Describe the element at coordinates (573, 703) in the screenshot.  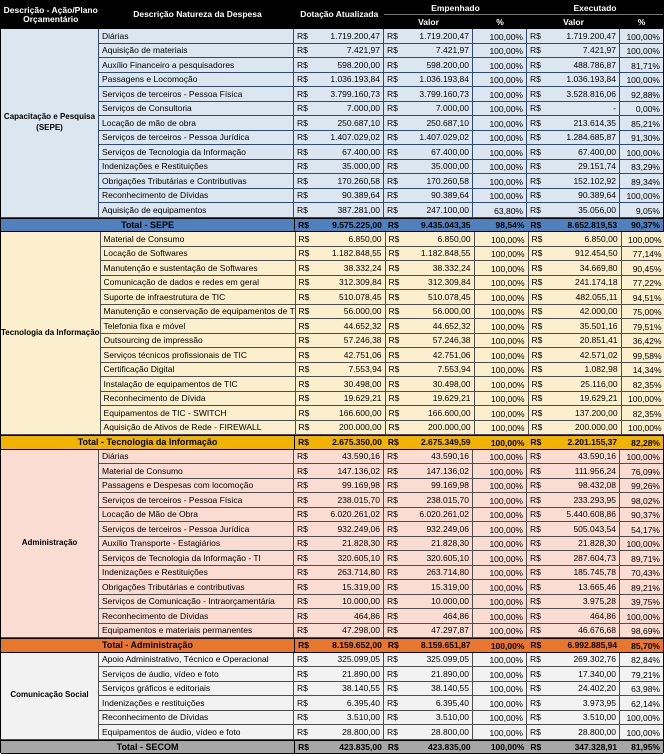
I see `executado-valor-cell: R$3.973,95` at that location.